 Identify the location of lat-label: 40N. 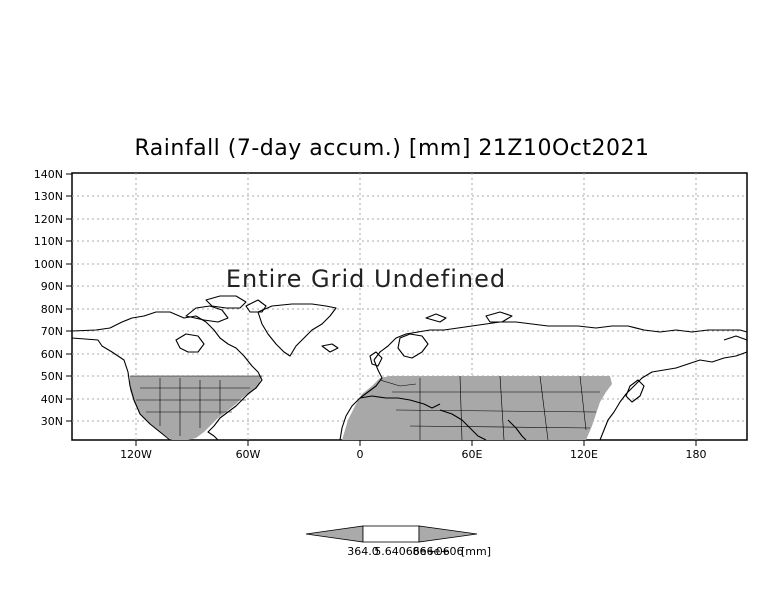
(52, 399).